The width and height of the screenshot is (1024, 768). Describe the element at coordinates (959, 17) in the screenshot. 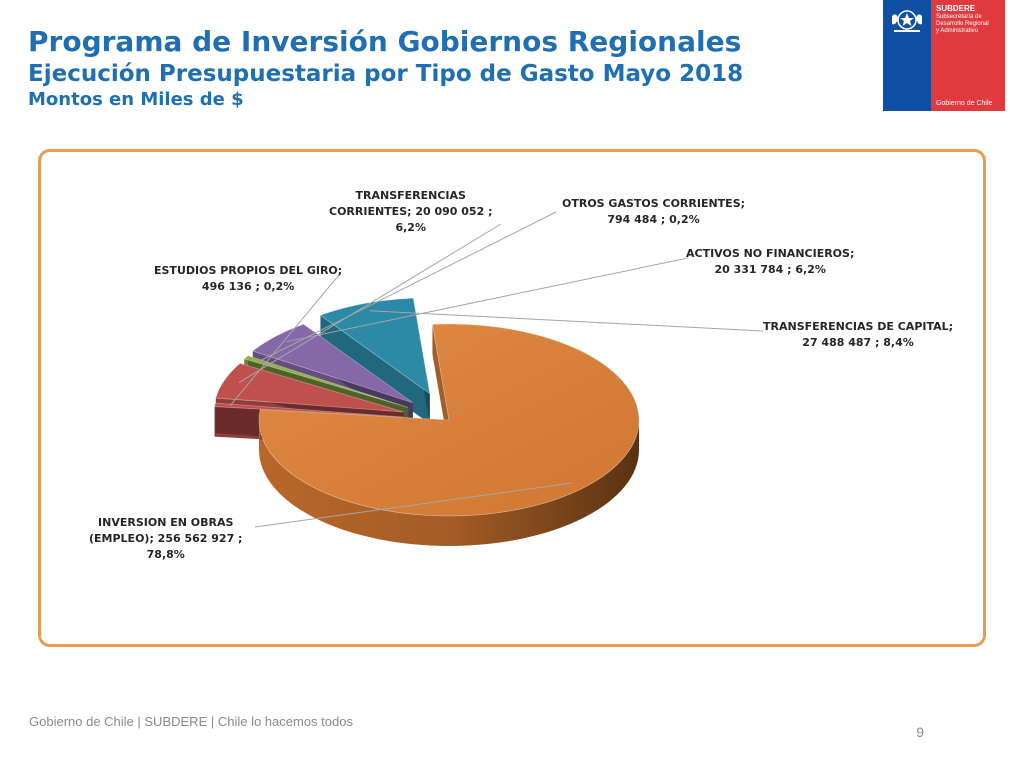

I see `logo-org-line: Subsecretaría de` at that location.